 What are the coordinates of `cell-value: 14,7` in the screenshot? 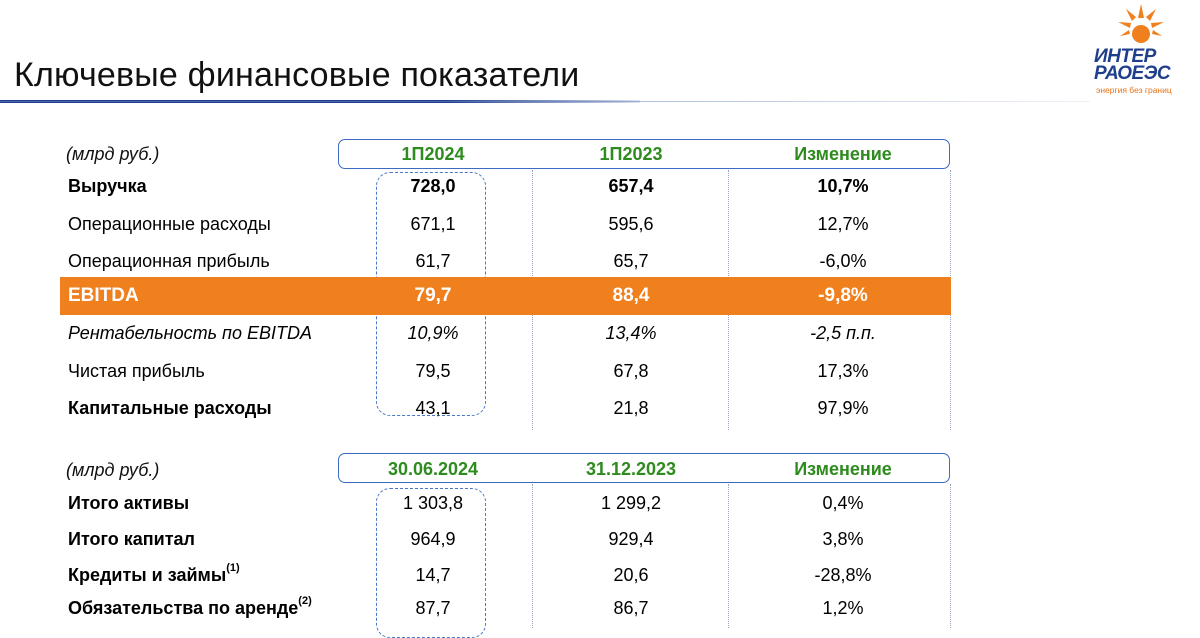 It's located at (433, 575).